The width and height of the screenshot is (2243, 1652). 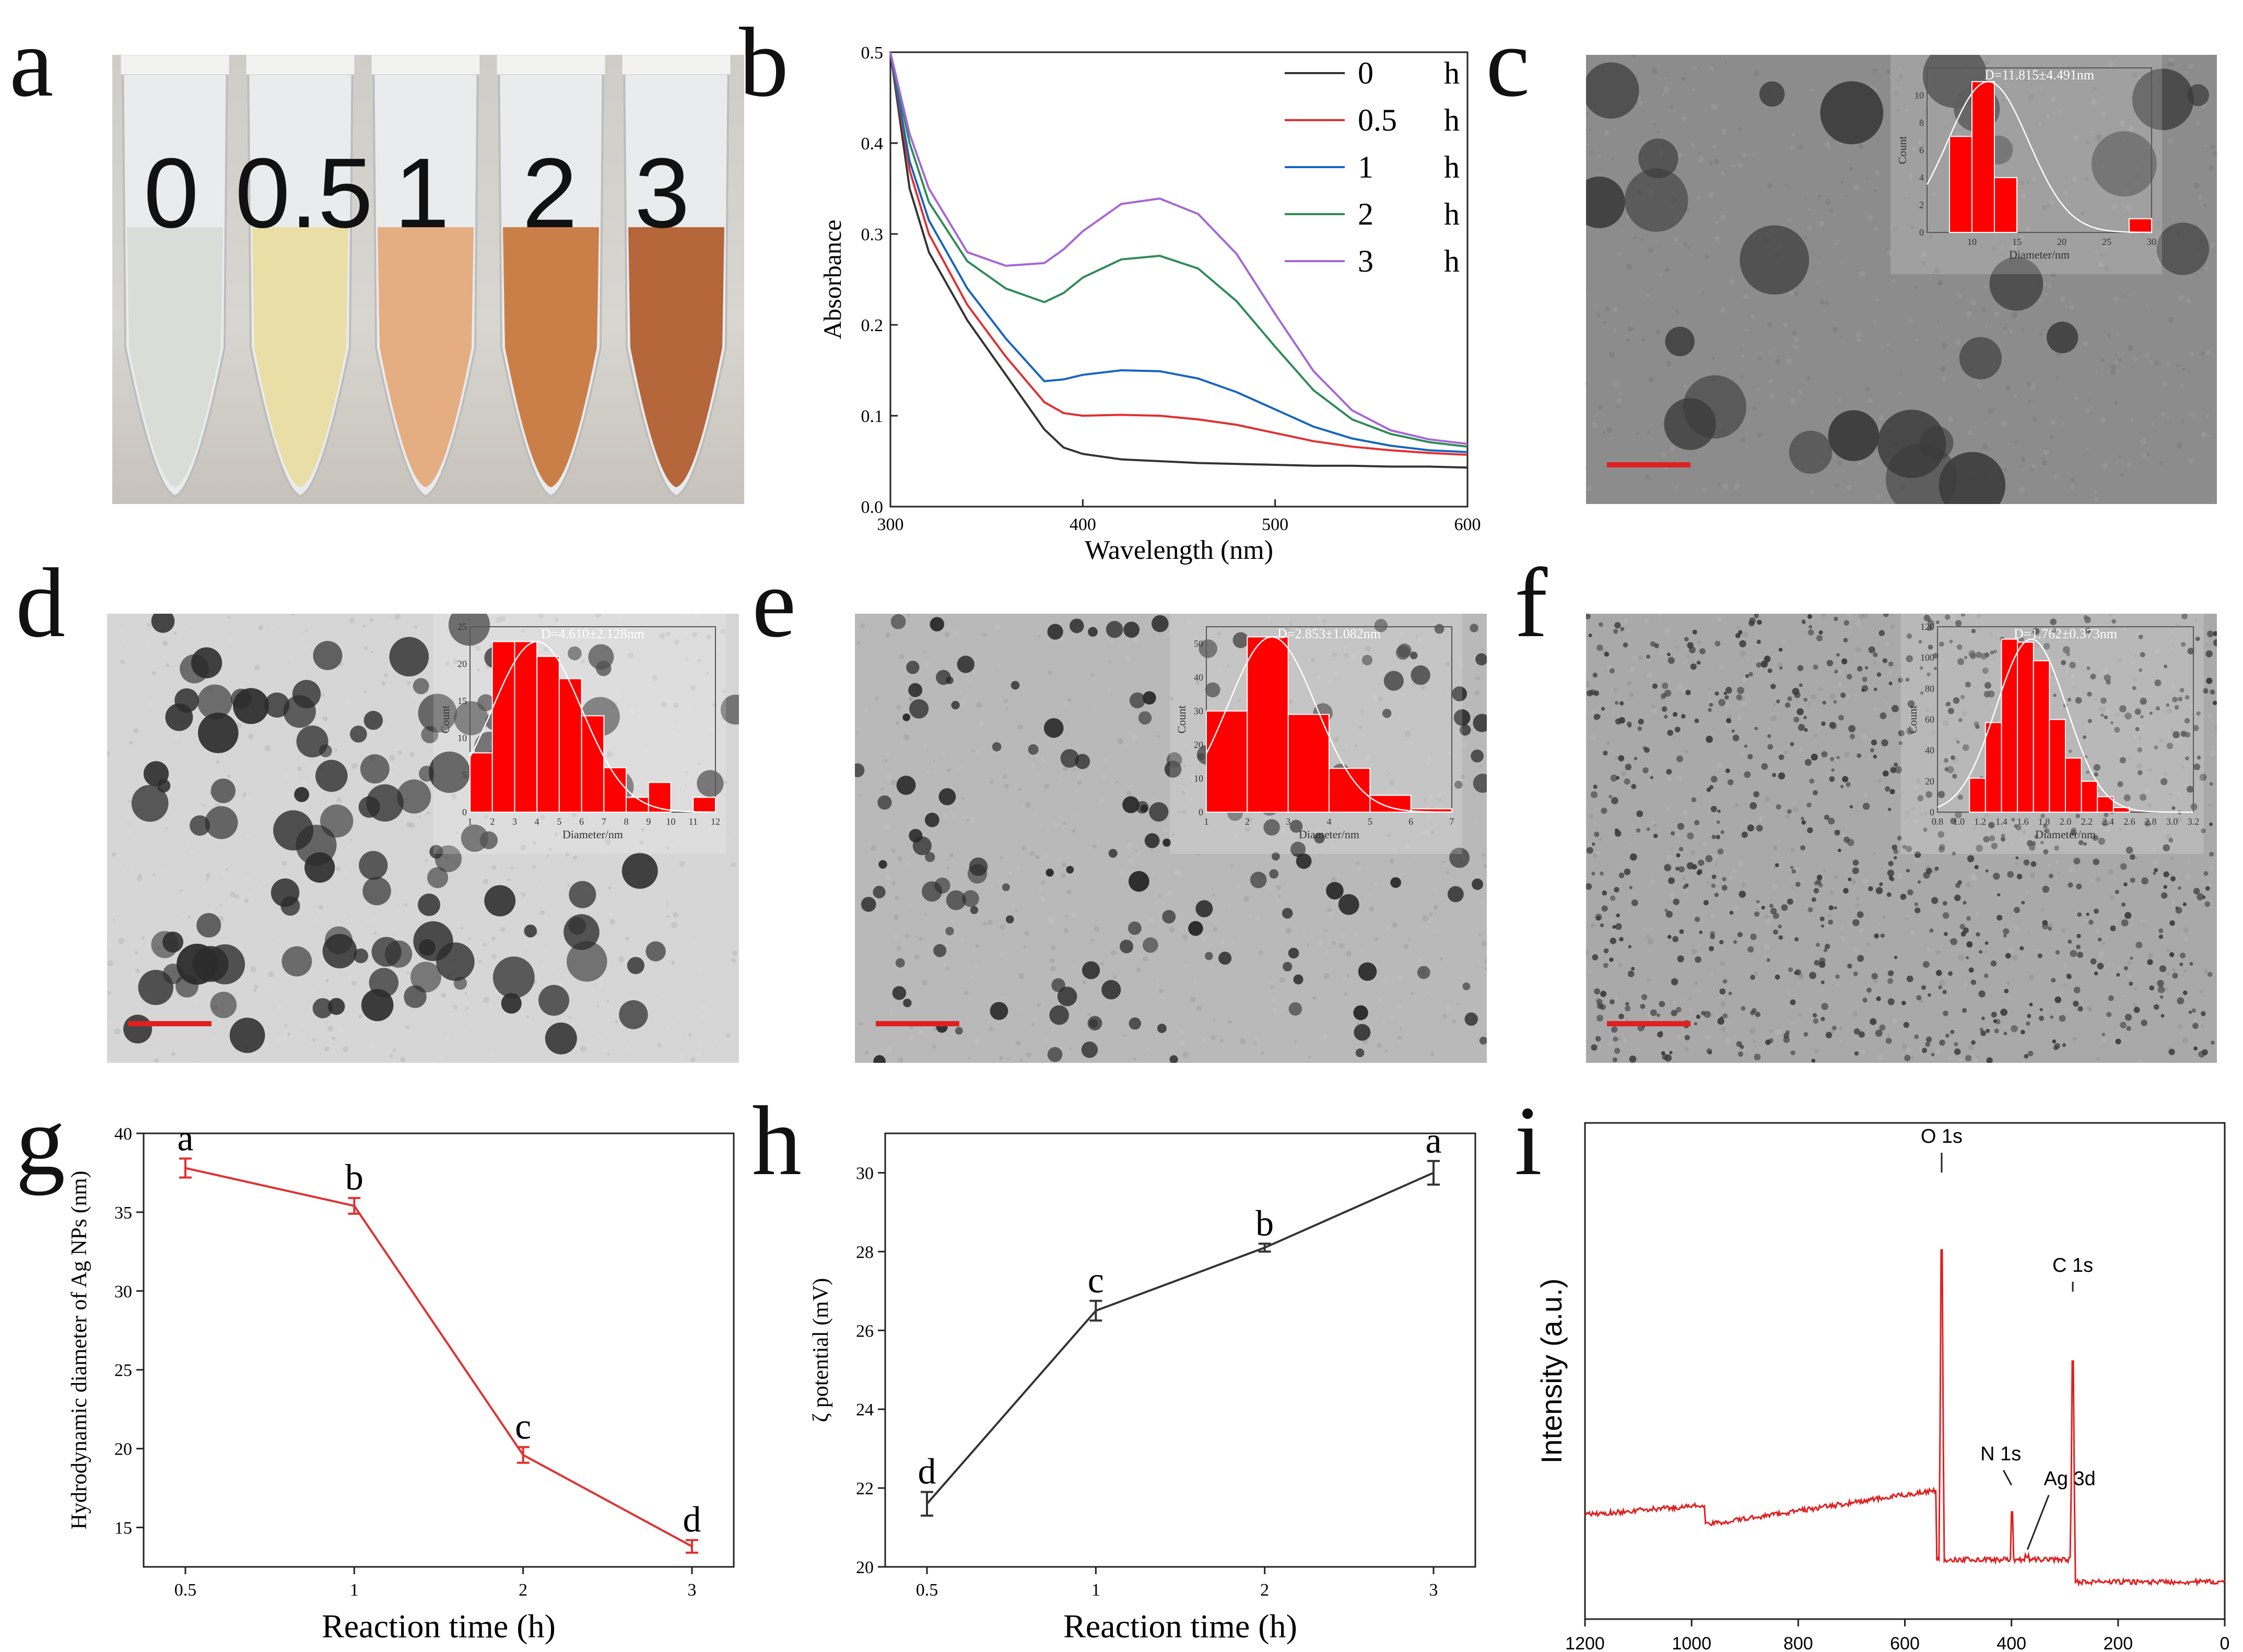 What do you see at coordinates (1929, 781) in the screenshot?
I see `inset-y-tick-label: 20` at bounding box center [1929, 781].